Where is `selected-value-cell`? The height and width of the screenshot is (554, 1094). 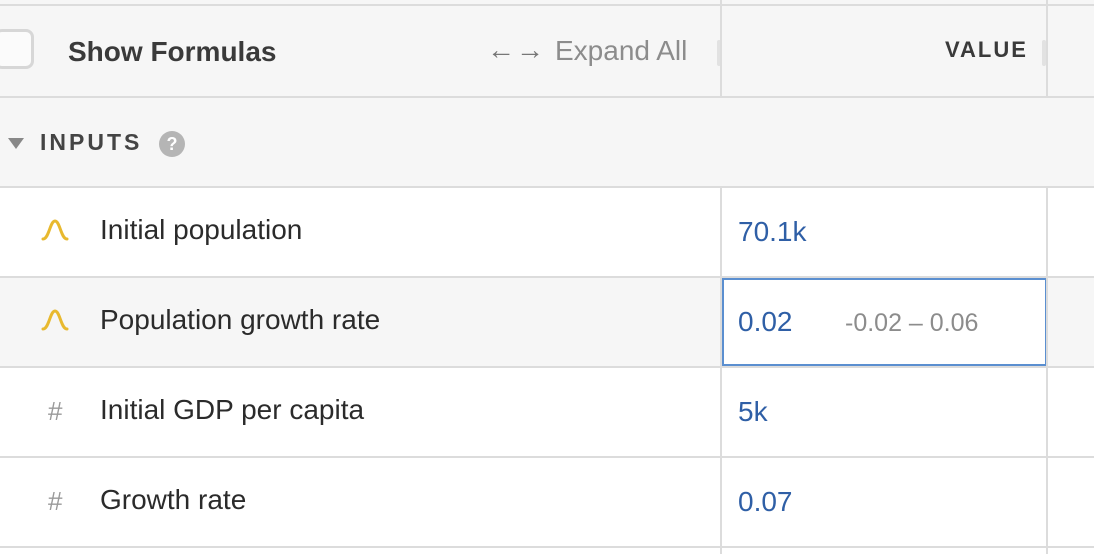
selected-value-cell is located at coordinates (884, 322).